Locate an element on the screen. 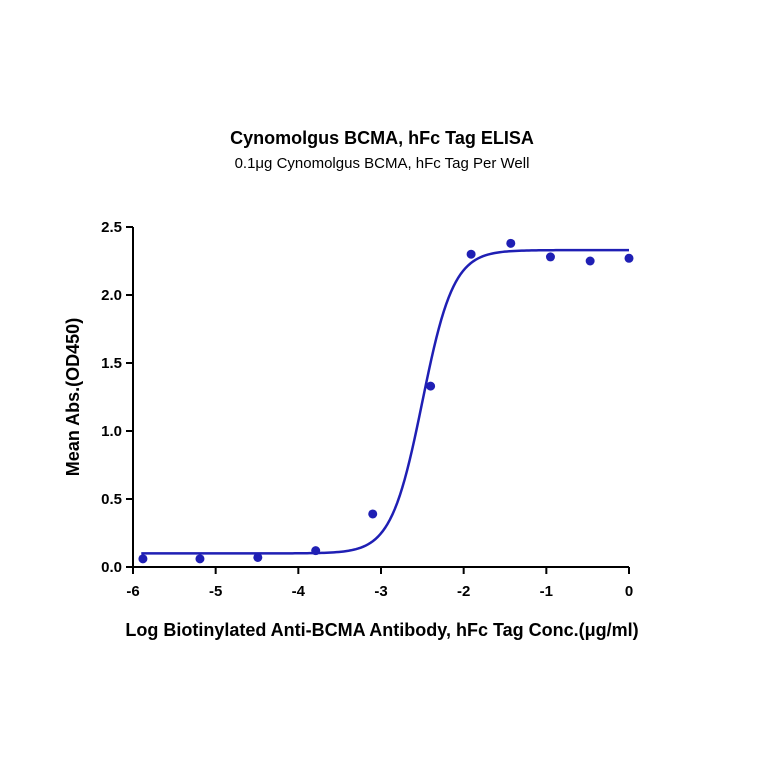 The height and width of the screenshot is (764, 764). x-tick-label: -2 is located at coordinates (463, 591).